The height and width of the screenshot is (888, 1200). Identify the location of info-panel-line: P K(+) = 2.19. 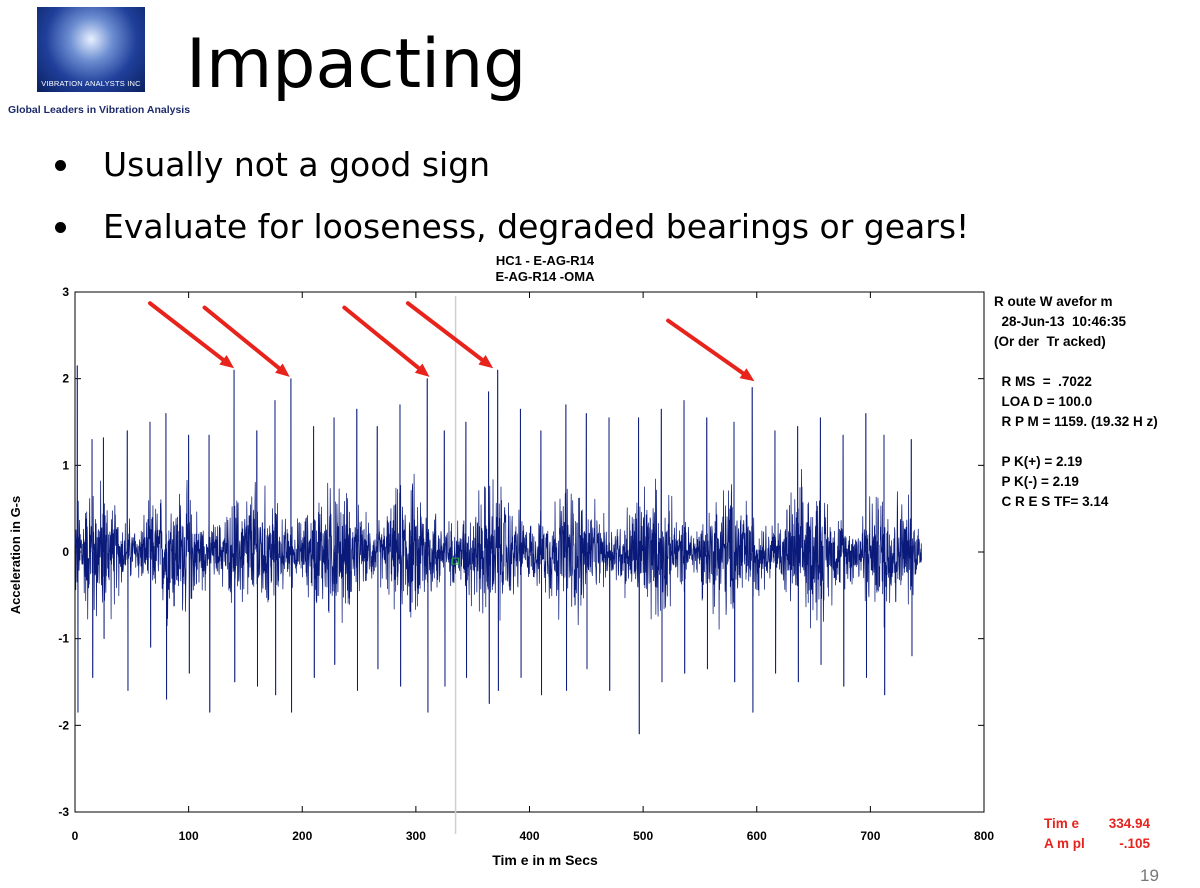
(1038, 461).